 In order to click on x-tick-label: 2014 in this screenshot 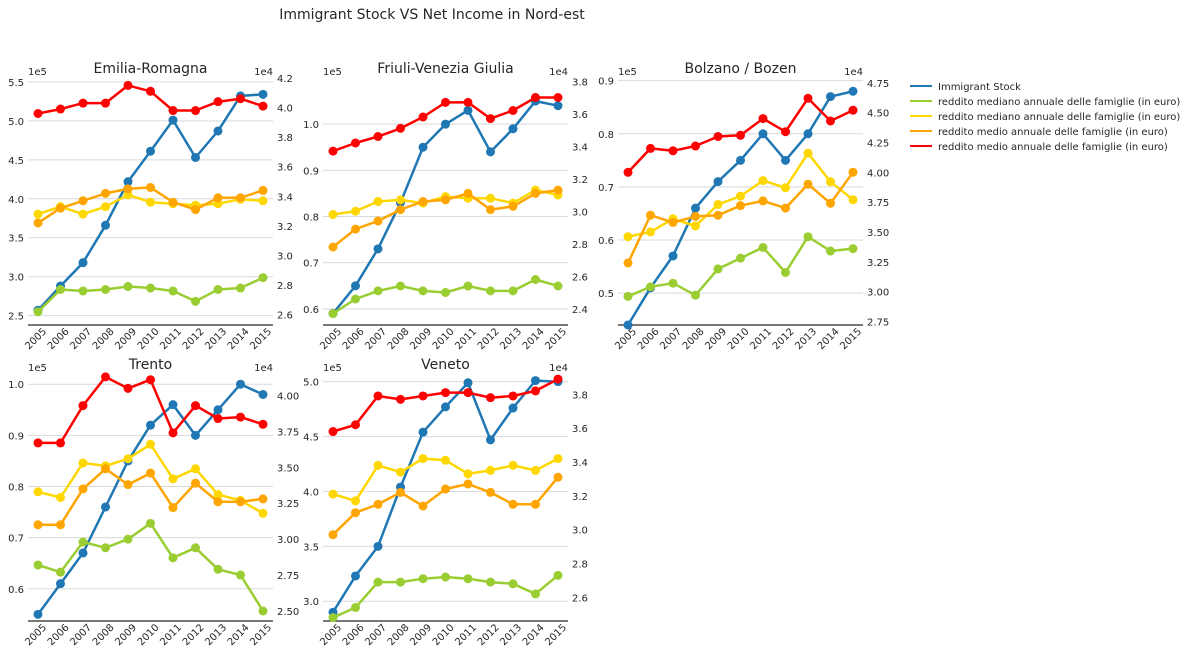, I will do `click(534, 339)`.